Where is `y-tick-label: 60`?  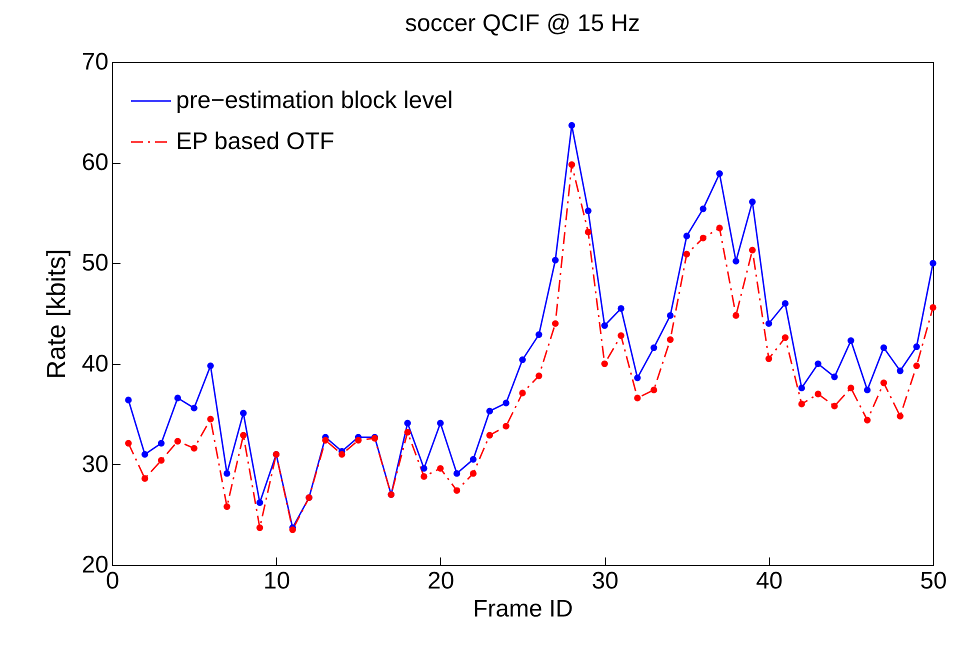 y-tick-label: 60 is located at coordinates (95, 162).